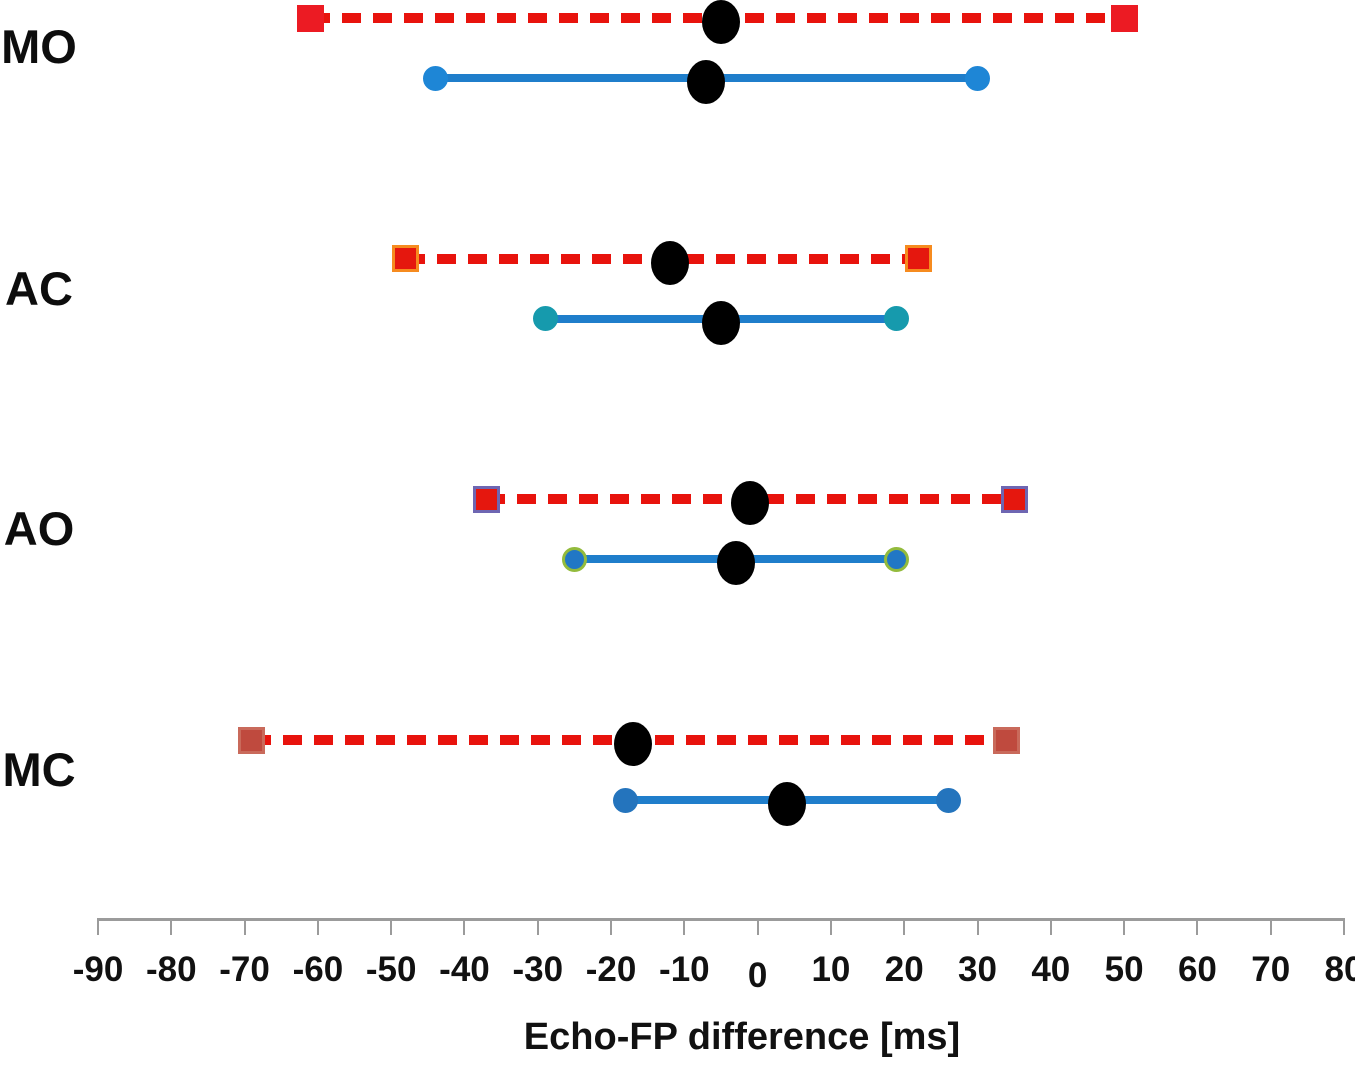 Image resolution: width=1355 pixels, height=1065 pixels. I want to click on x-tick-label-70: 70, so click(1271, 969).